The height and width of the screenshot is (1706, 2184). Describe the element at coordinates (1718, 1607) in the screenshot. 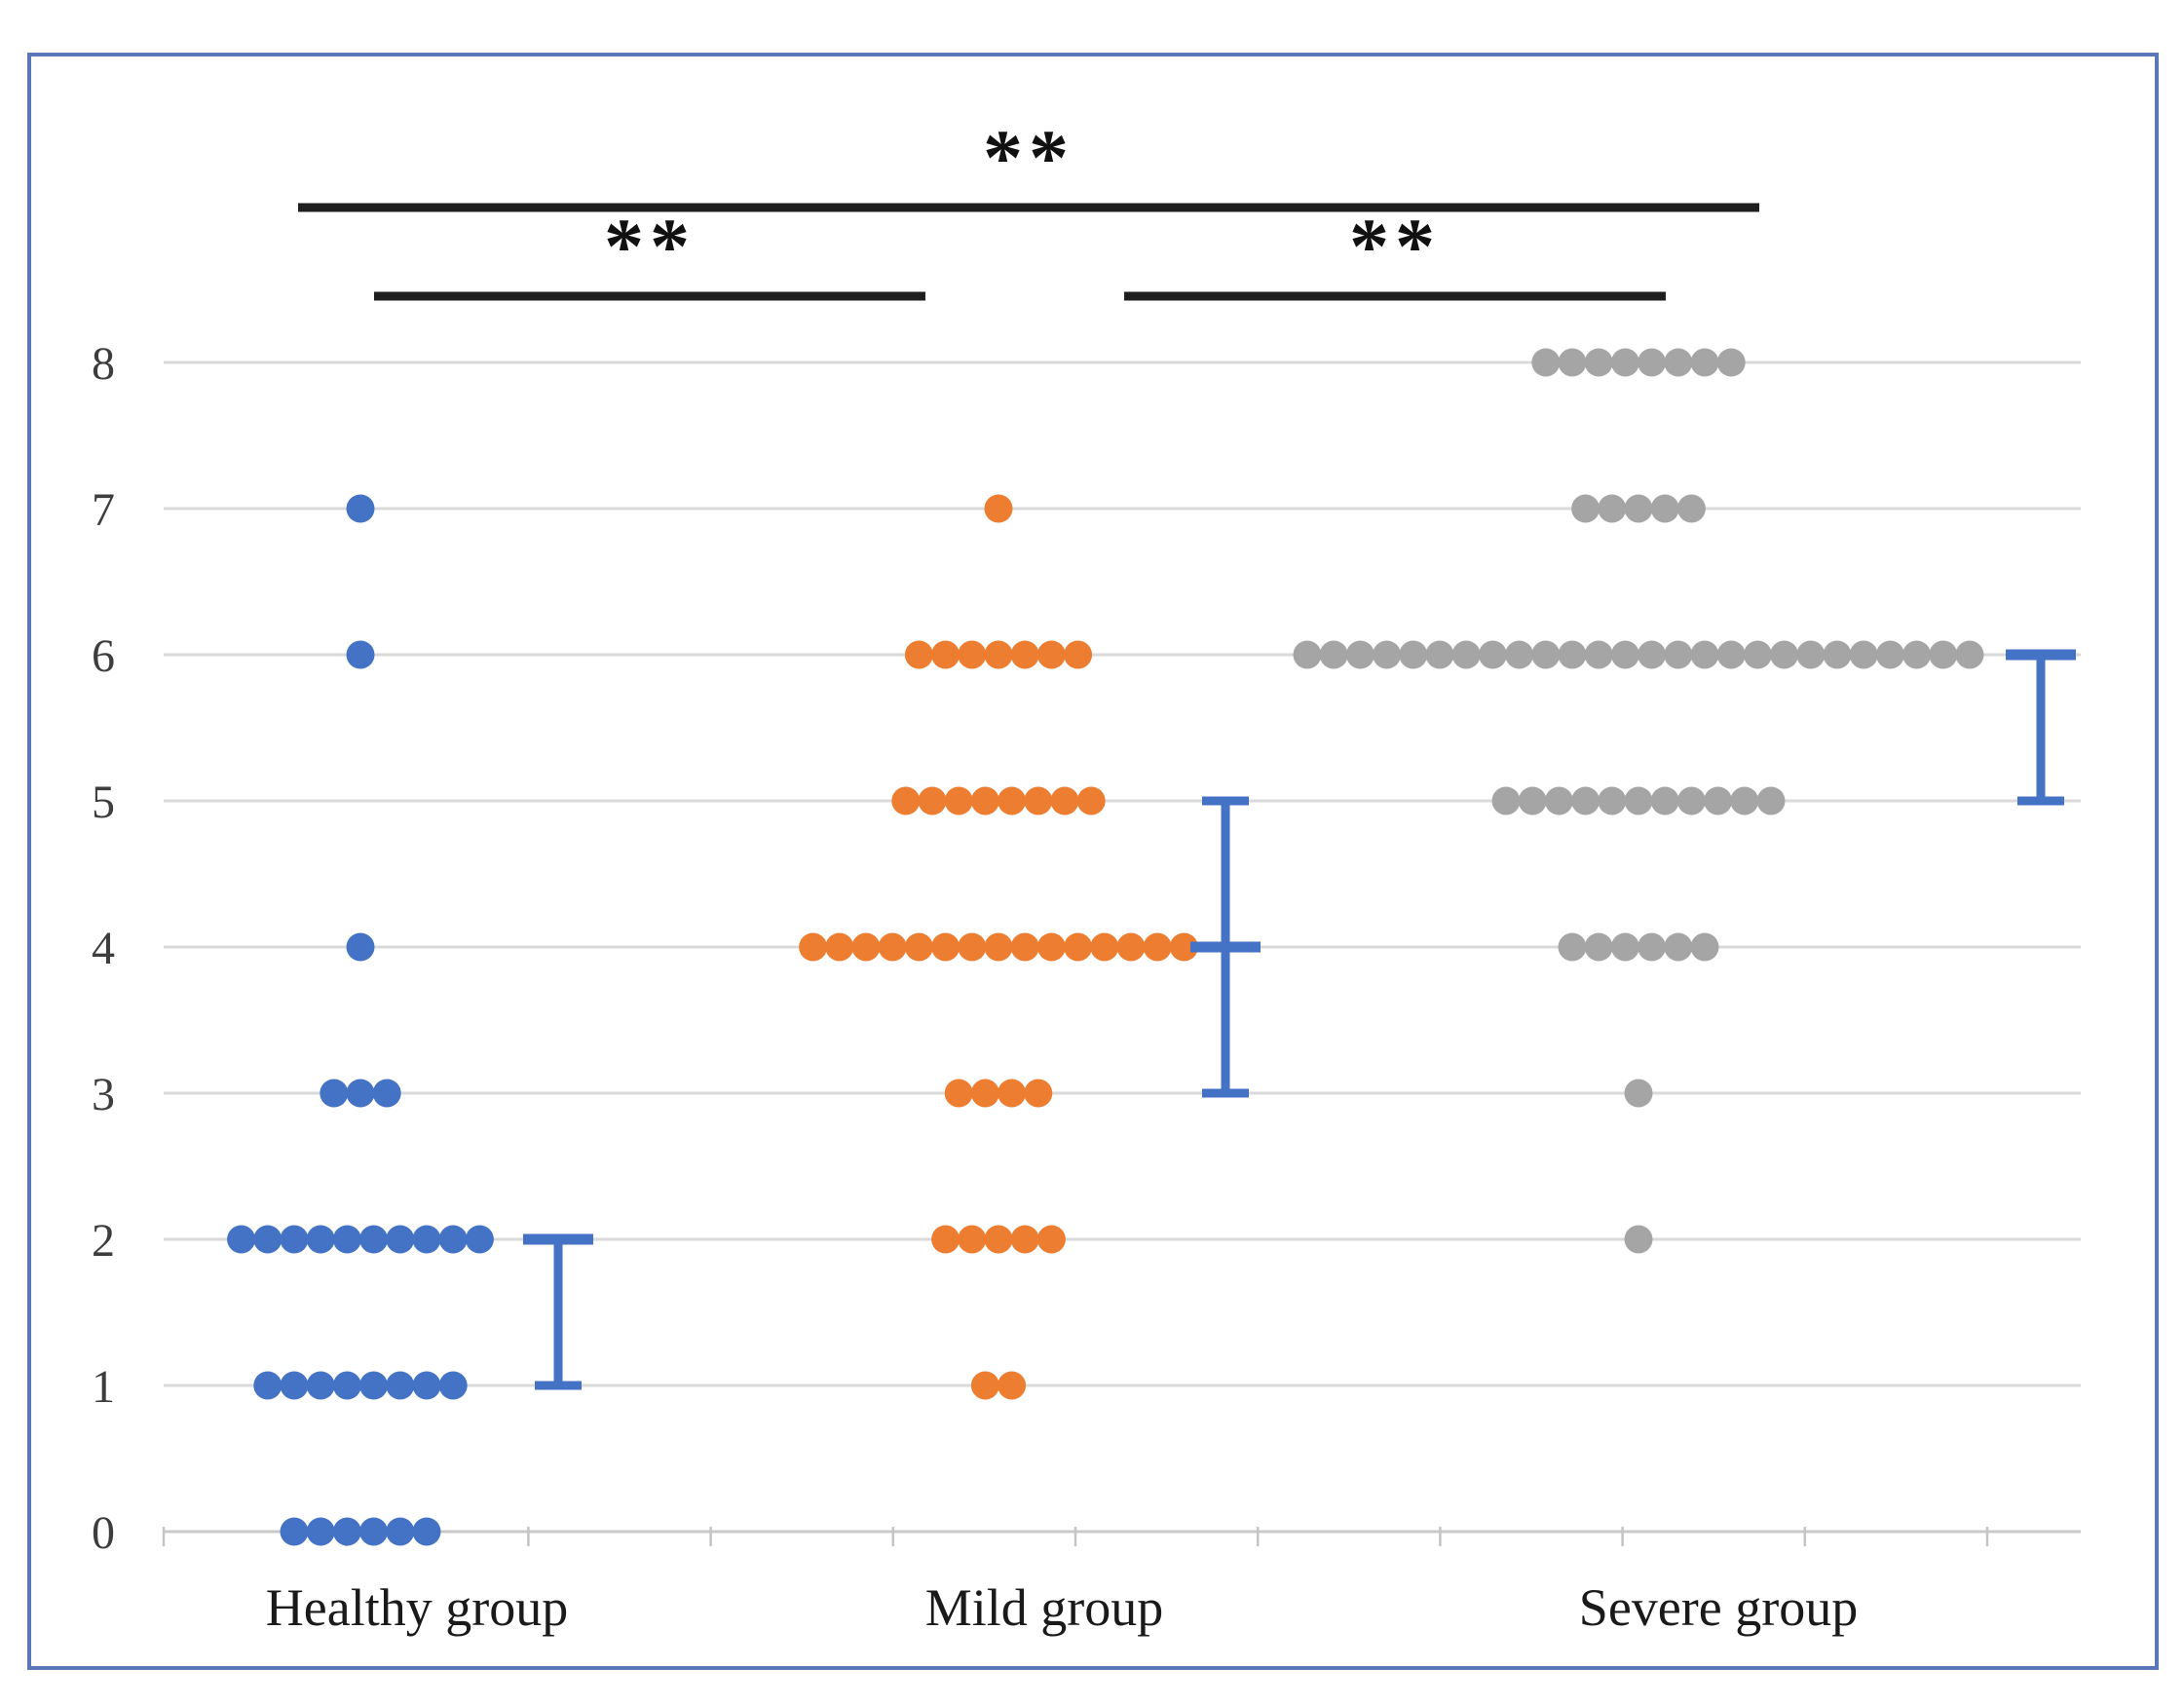

I see `group-label-severe: Severe group` at that location.